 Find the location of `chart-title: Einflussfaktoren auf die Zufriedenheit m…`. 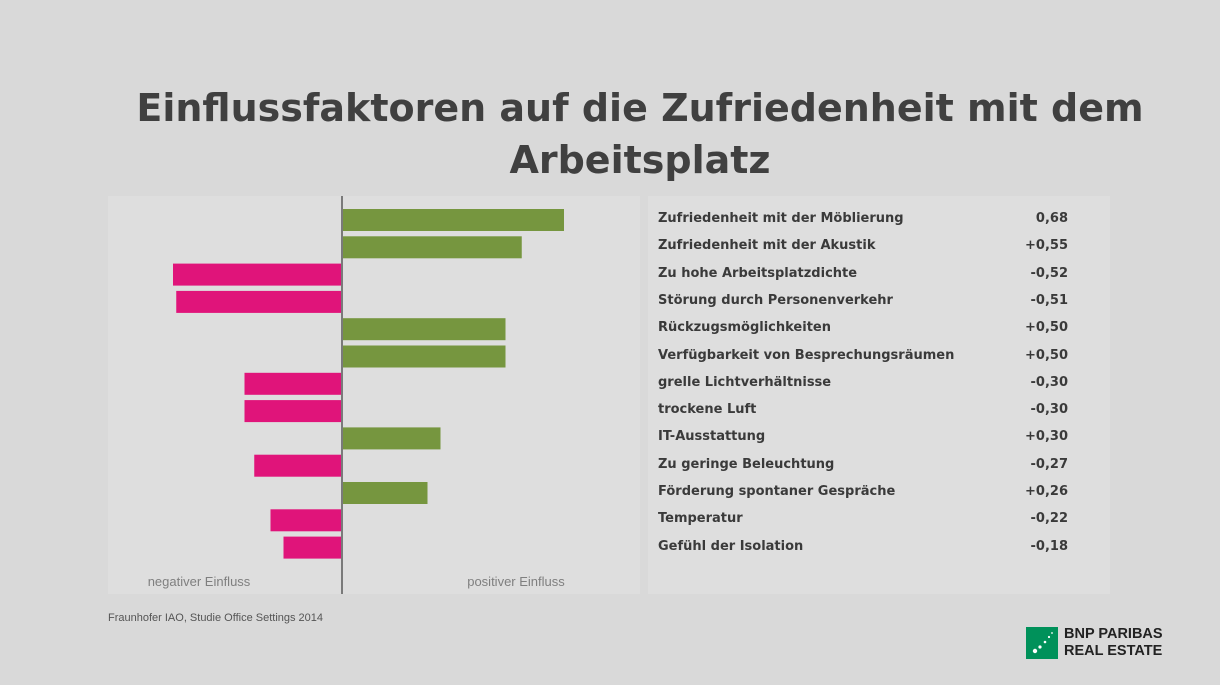

chart-title: Einflussfaktoren auf die Zufriedenheit m… is located at coordinates (640, 134).